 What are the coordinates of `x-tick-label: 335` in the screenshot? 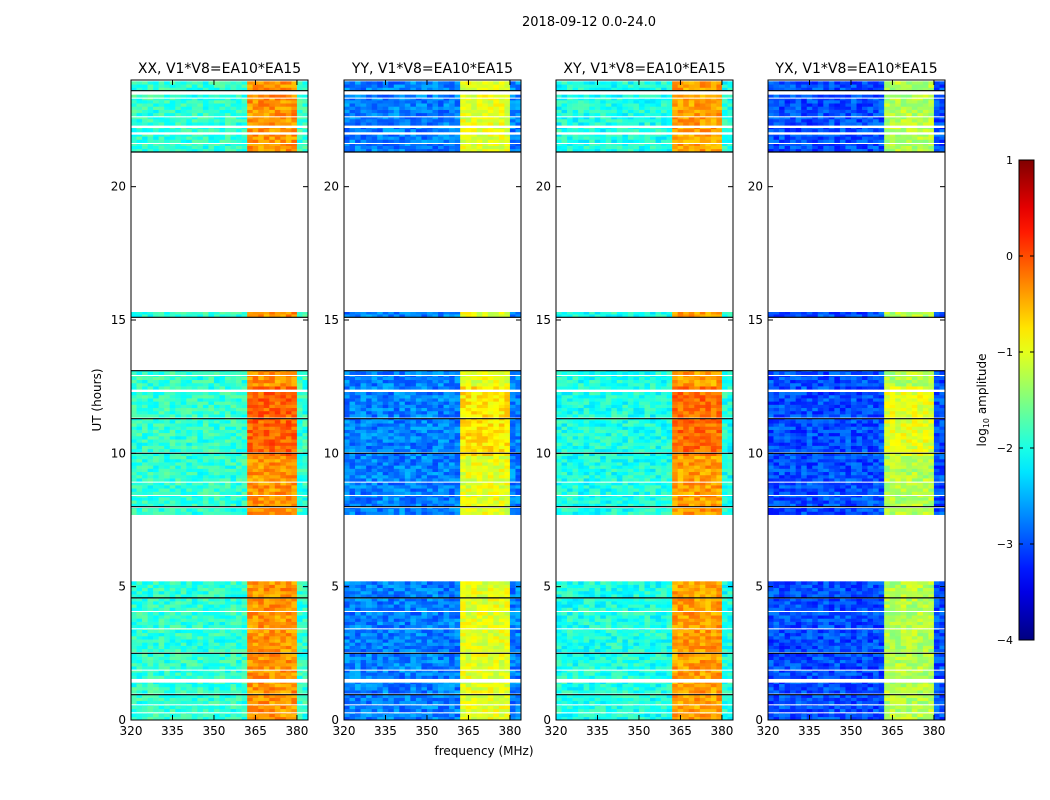 It's located at (172, 731).